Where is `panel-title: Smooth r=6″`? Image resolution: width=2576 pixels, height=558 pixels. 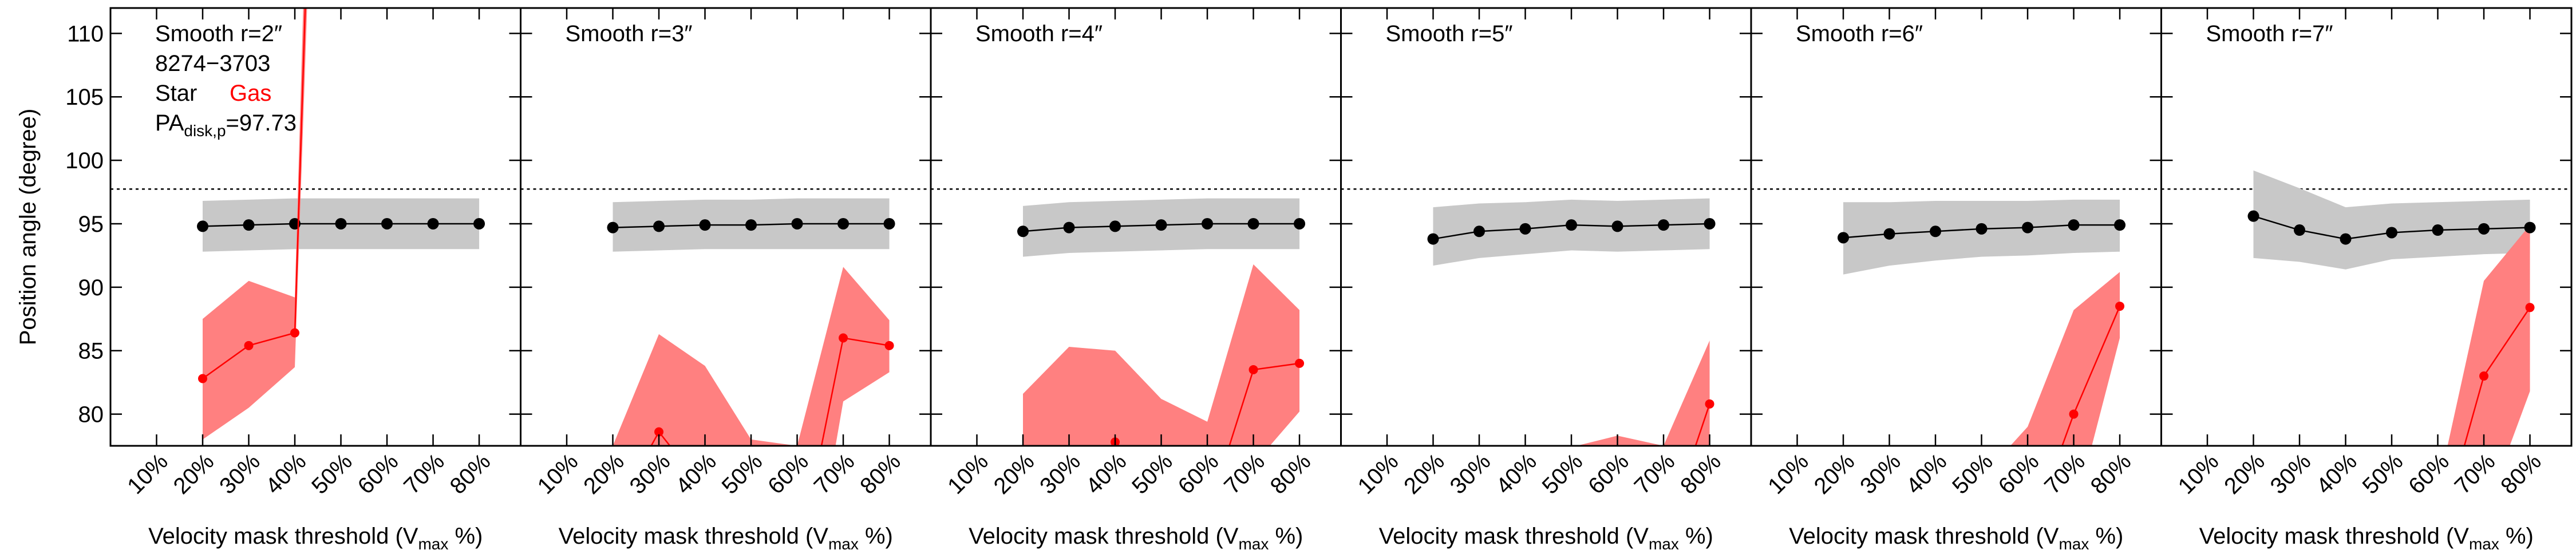
panel-title: Smooth r=6″ is located at coordinates (1859, 33).